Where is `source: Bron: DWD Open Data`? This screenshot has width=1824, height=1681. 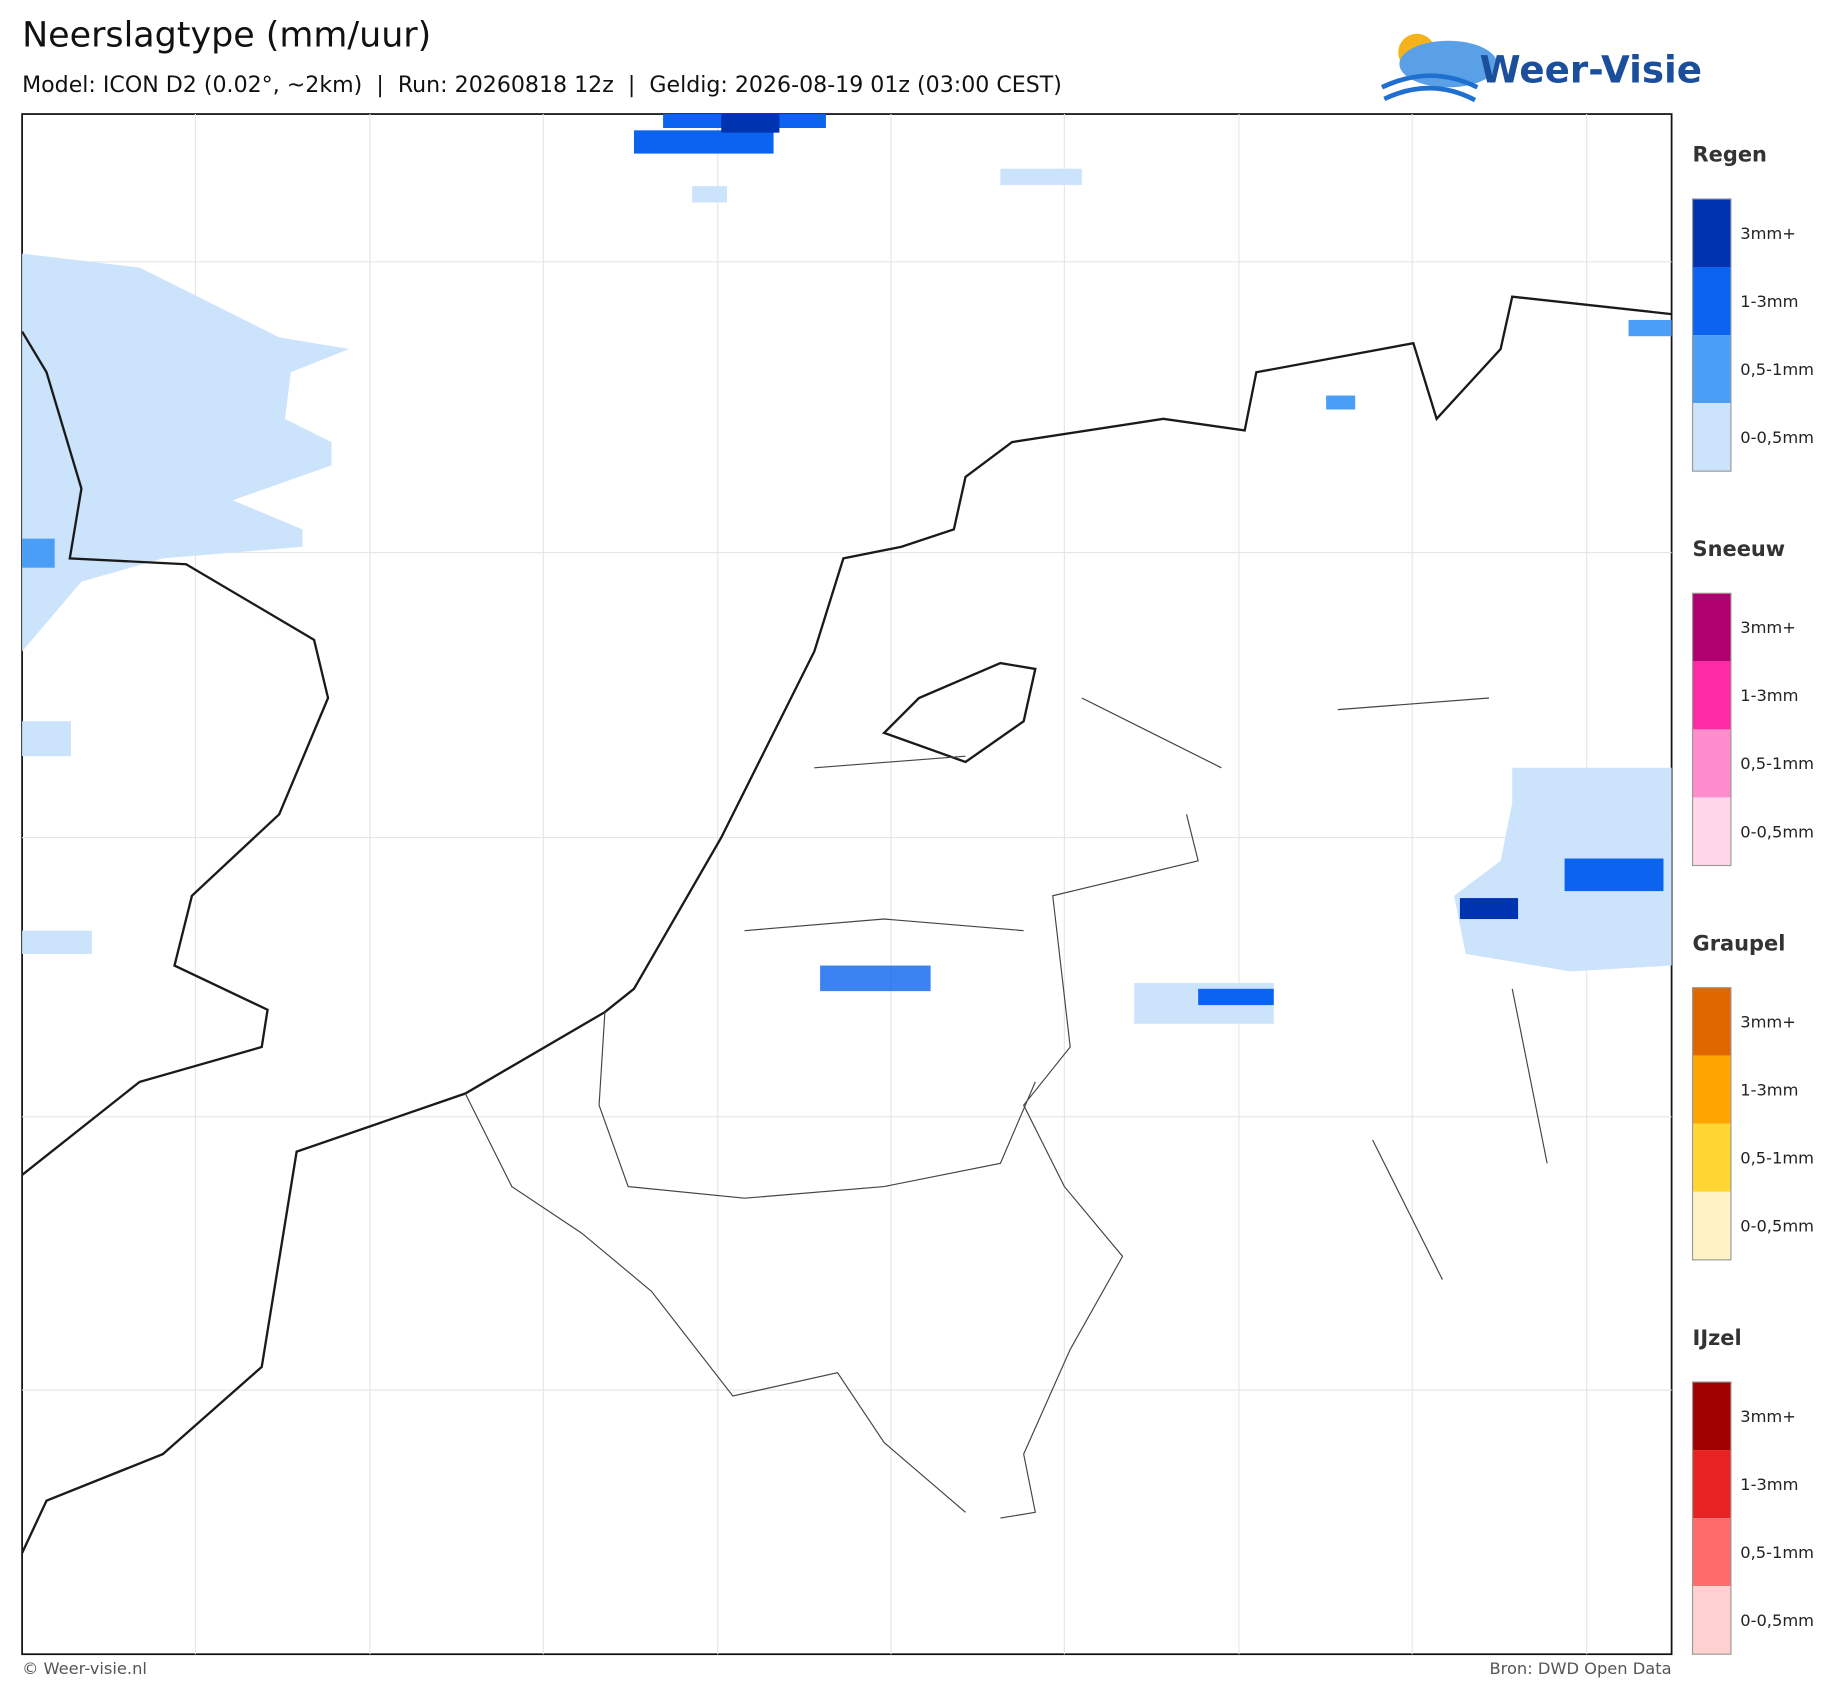
source: Bron: DWD Open Data is located at coordinates (1580, 1668).